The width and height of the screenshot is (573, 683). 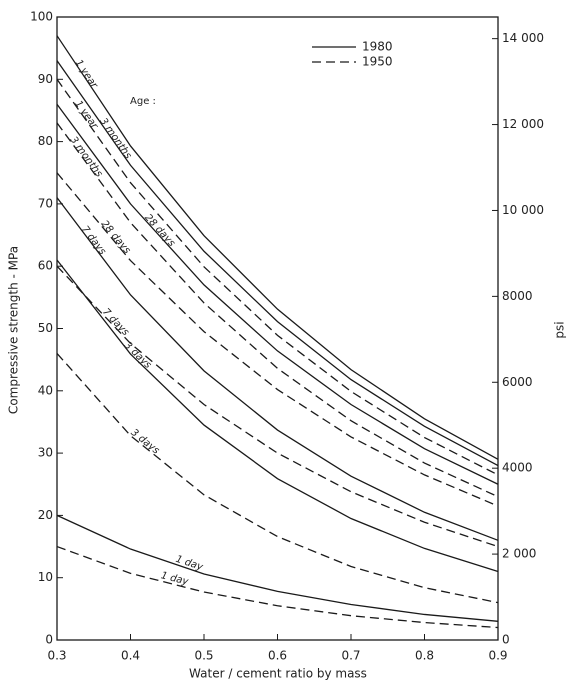 What do you see at coordinates (56, 656) in the screenshot?
I see `x-tick-label: 0.3` at bounding box center [56, 656].